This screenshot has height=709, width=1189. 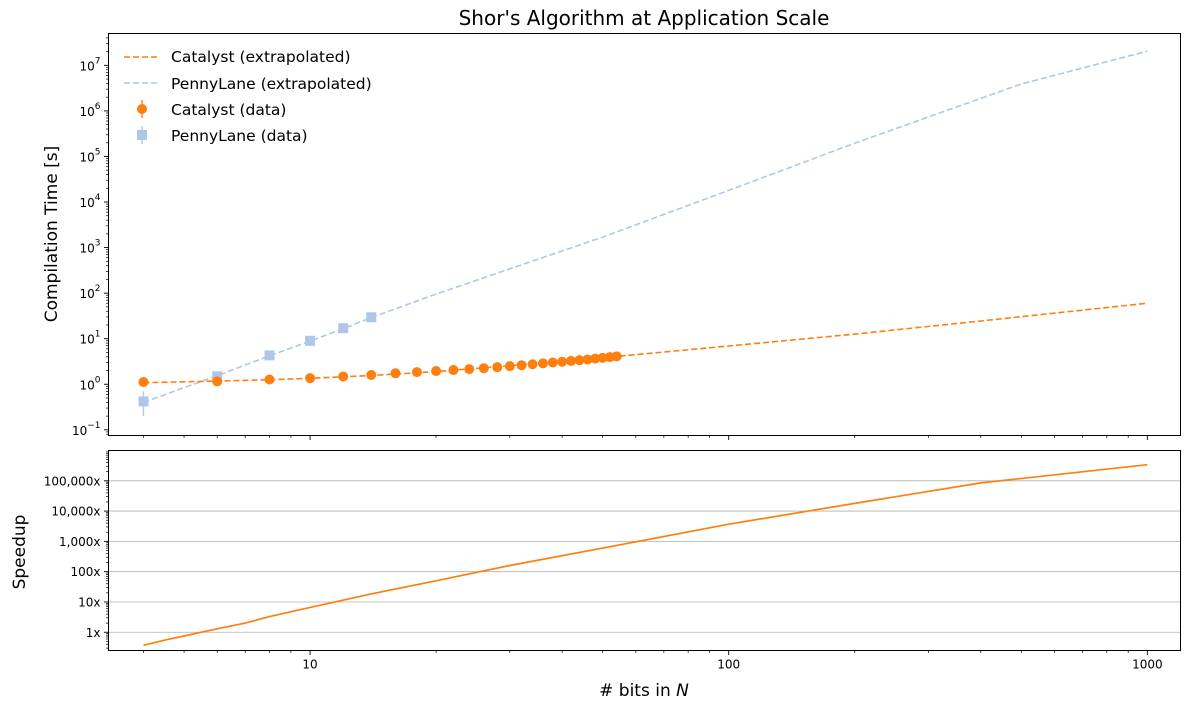 I want to click on y-tick-exponent: 3, so click(x=98, y=244).